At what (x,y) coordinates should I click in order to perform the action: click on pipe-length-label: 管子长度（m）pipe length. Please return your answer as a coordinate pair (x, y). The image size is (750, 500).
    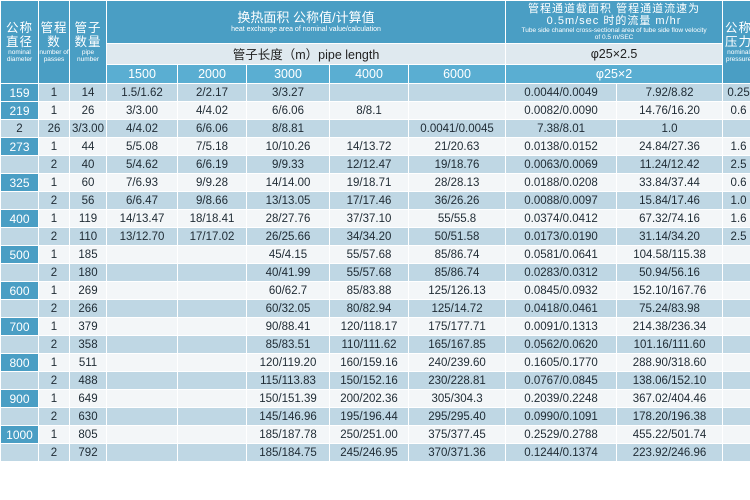
    Looking at the image, I should click on (306, 55).